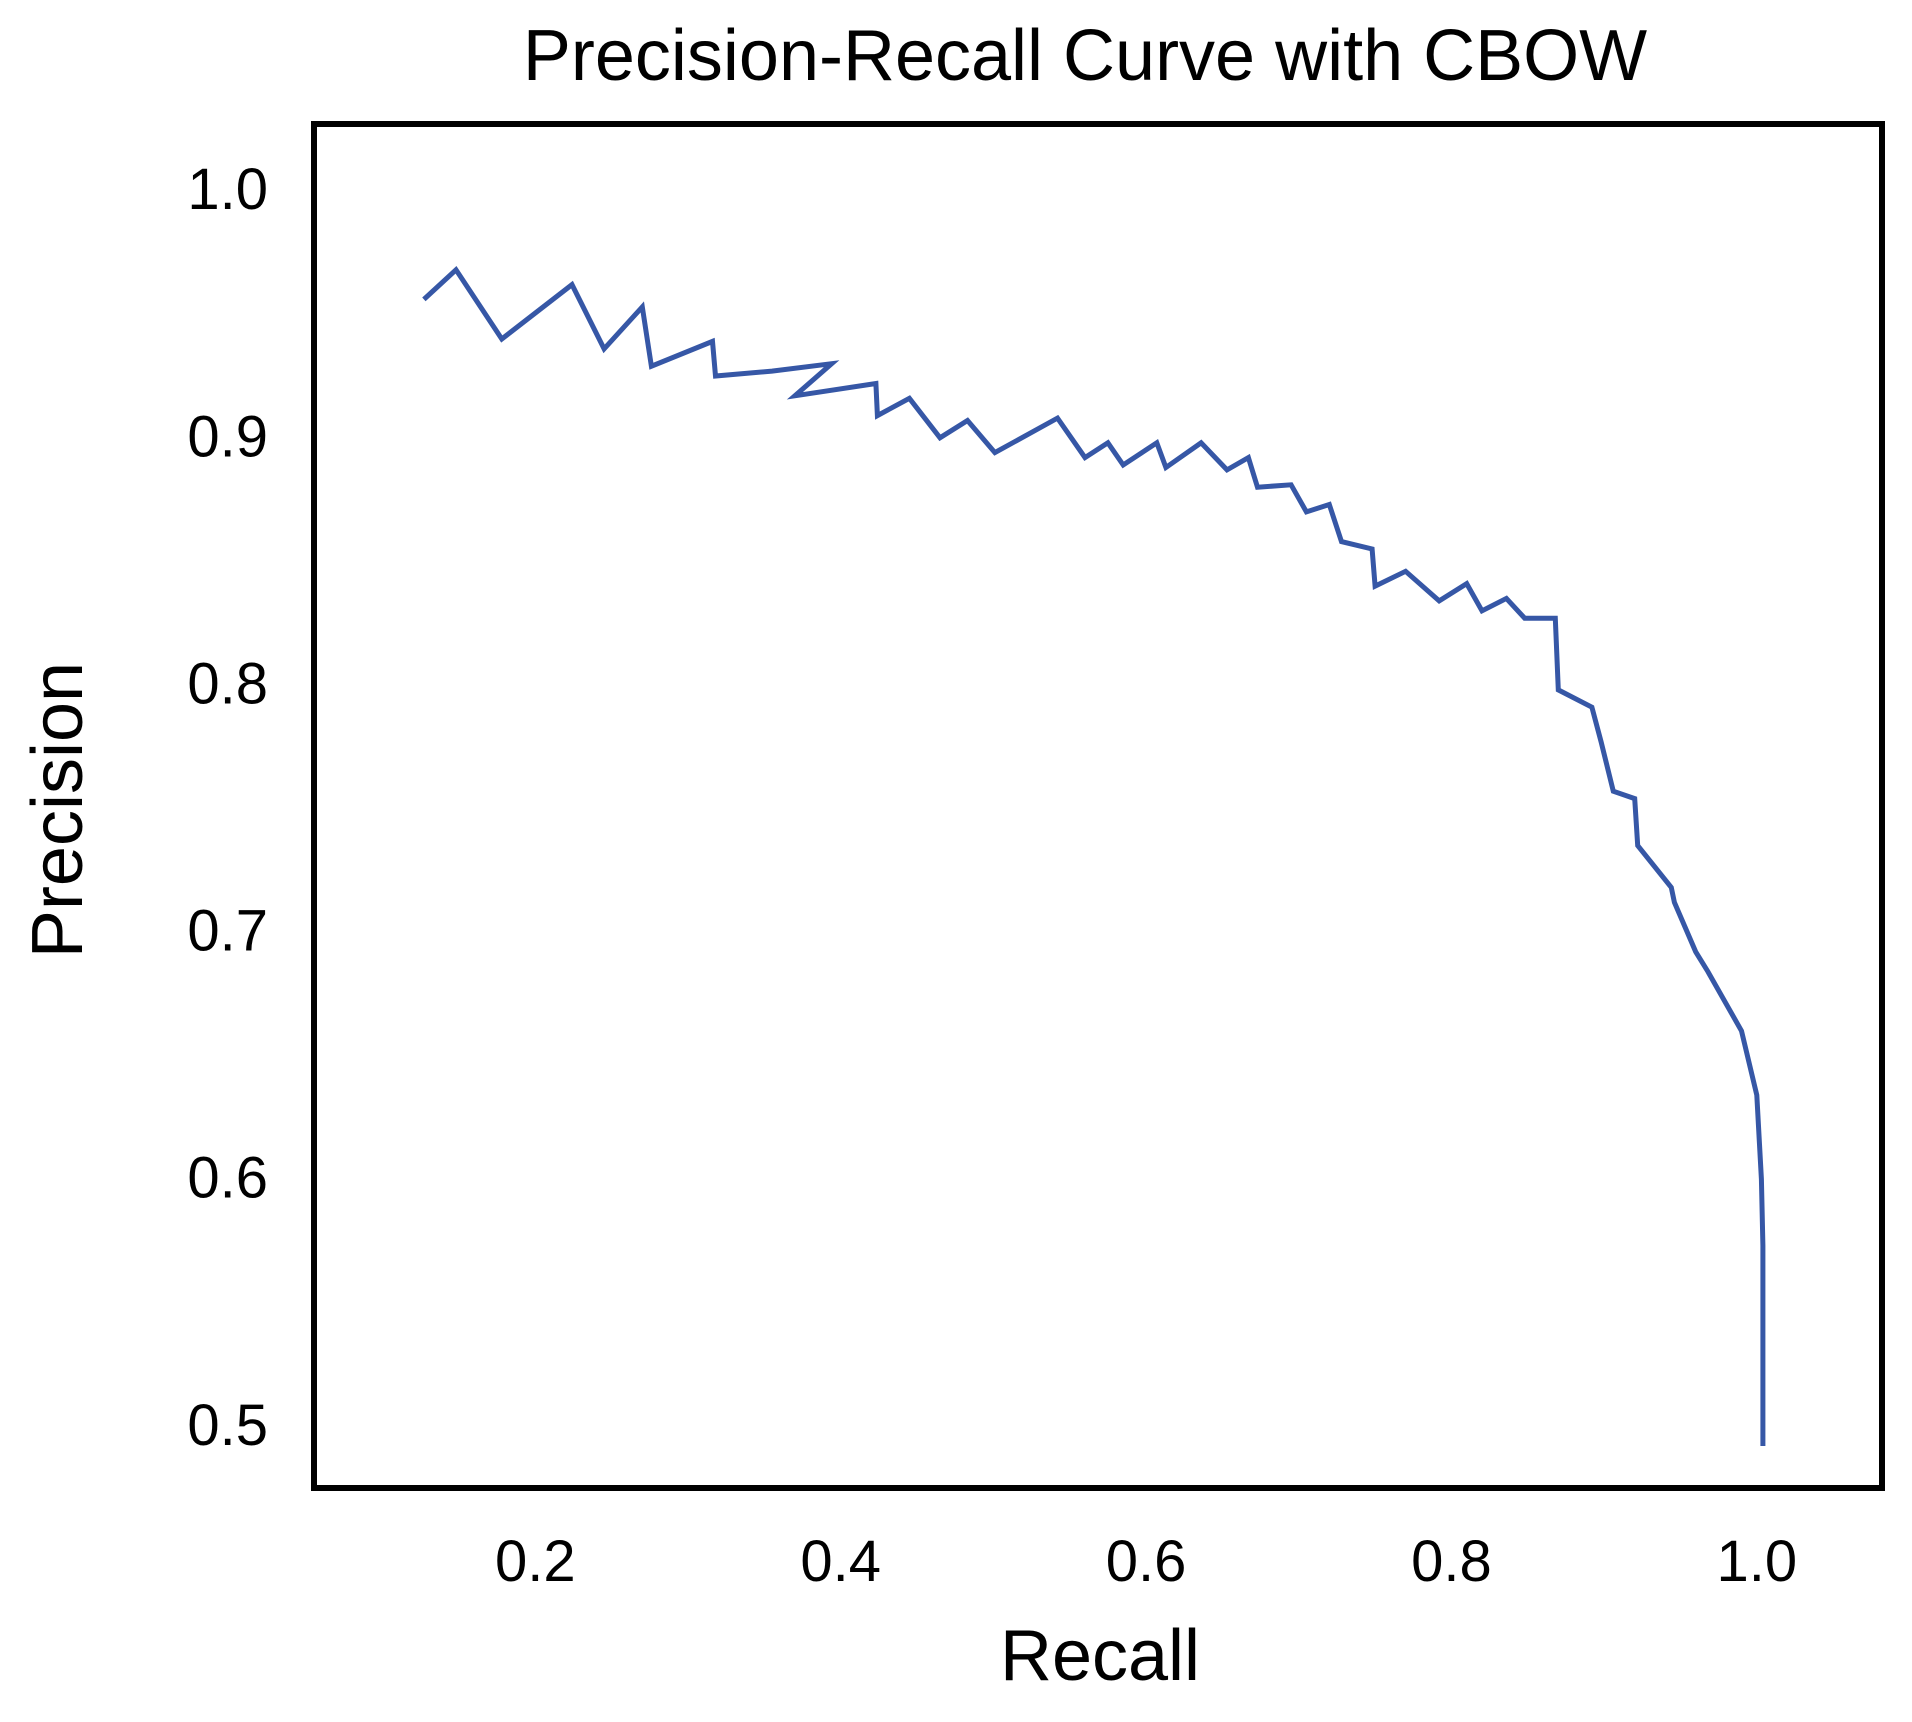 The image size is (1912, 1722). Describe the element at coordinates (227, 189) in the screenshot. I see `y-tick-label: 1.0` at that location.